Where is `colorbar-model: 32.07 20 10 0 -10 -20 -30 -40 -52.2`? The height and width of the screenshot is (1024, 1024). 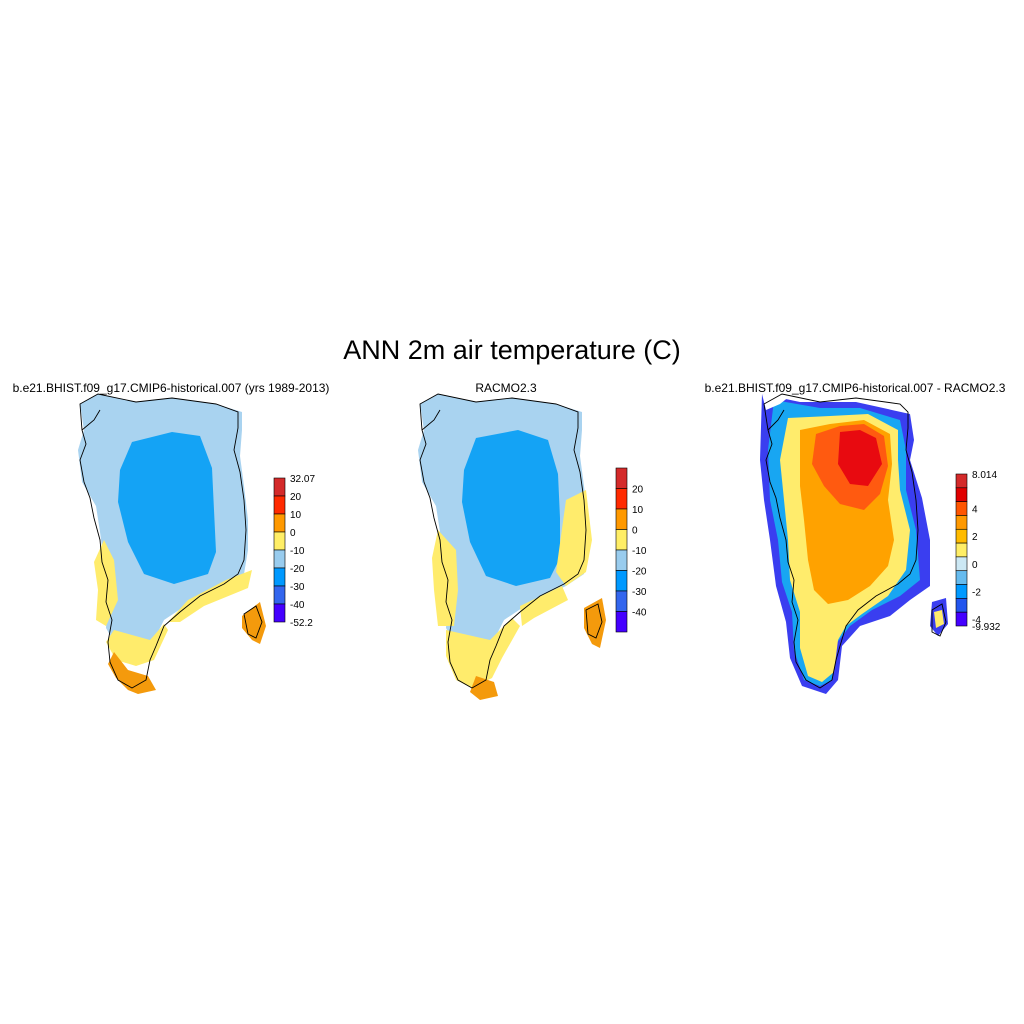
colorbar-model: 32.07 20 10 0 -10 -20 -30 -40 -52.2 is located at coordinates (294, 551).